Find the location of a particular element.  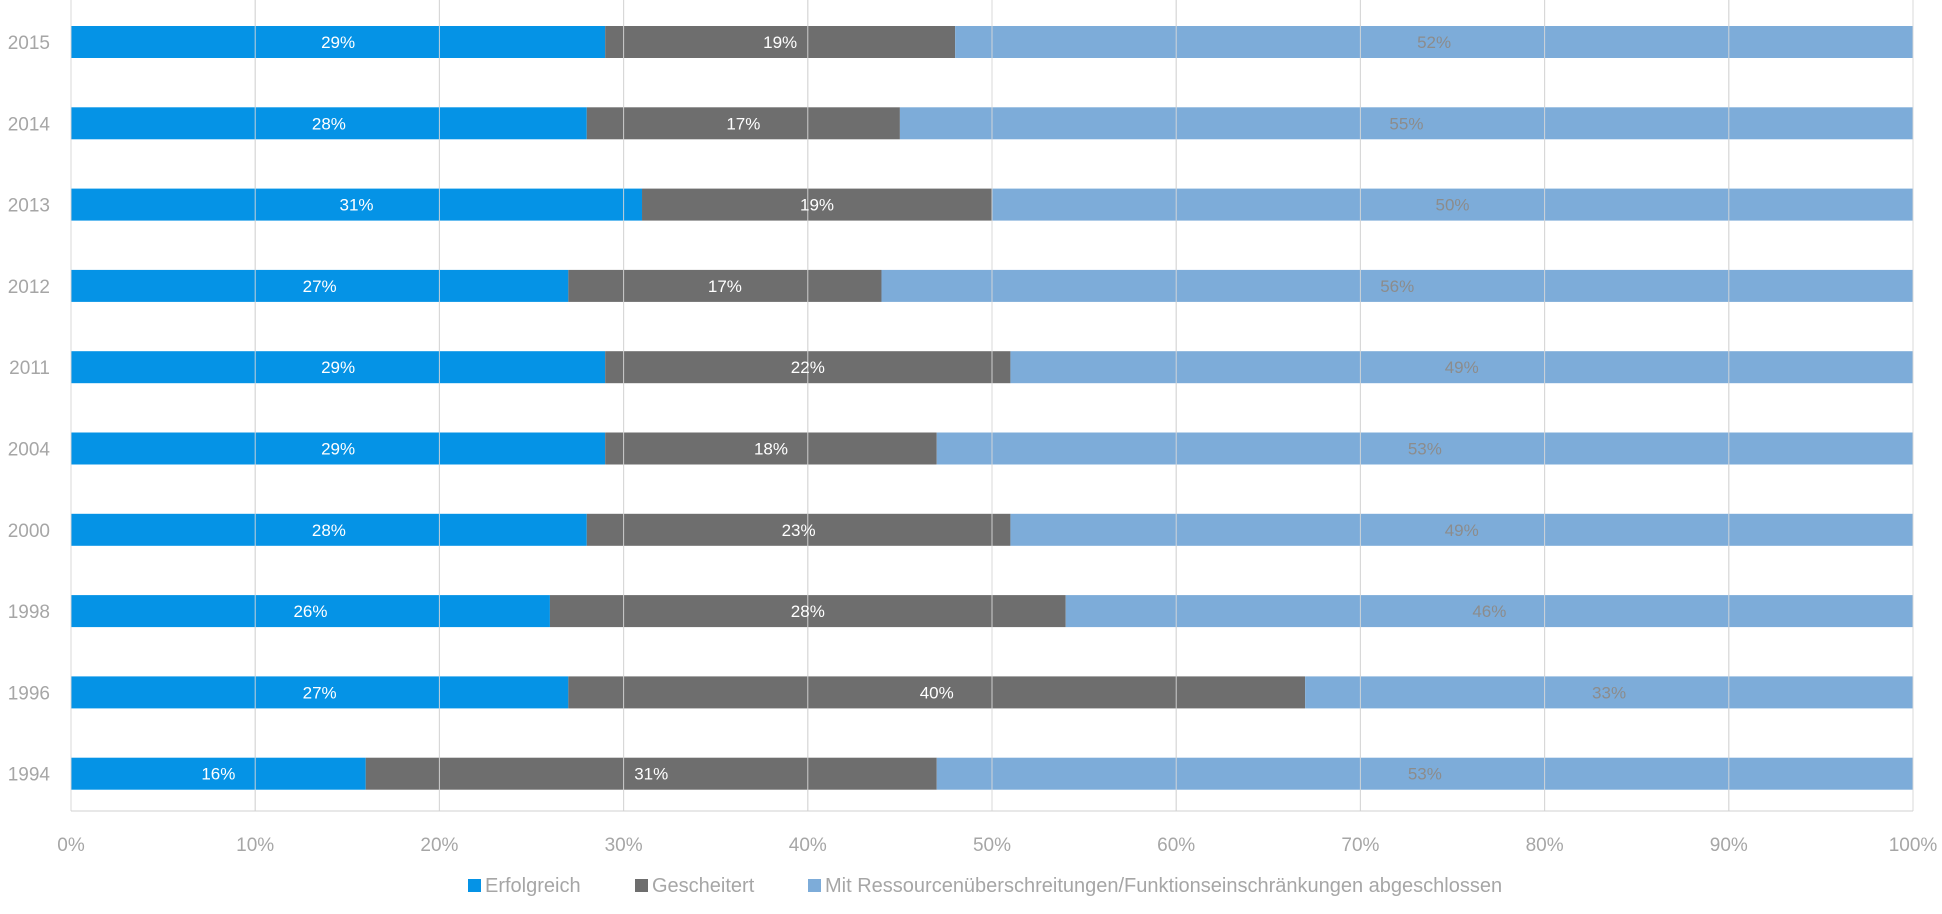

data-label: 26% is located at coordinates (310, 611).